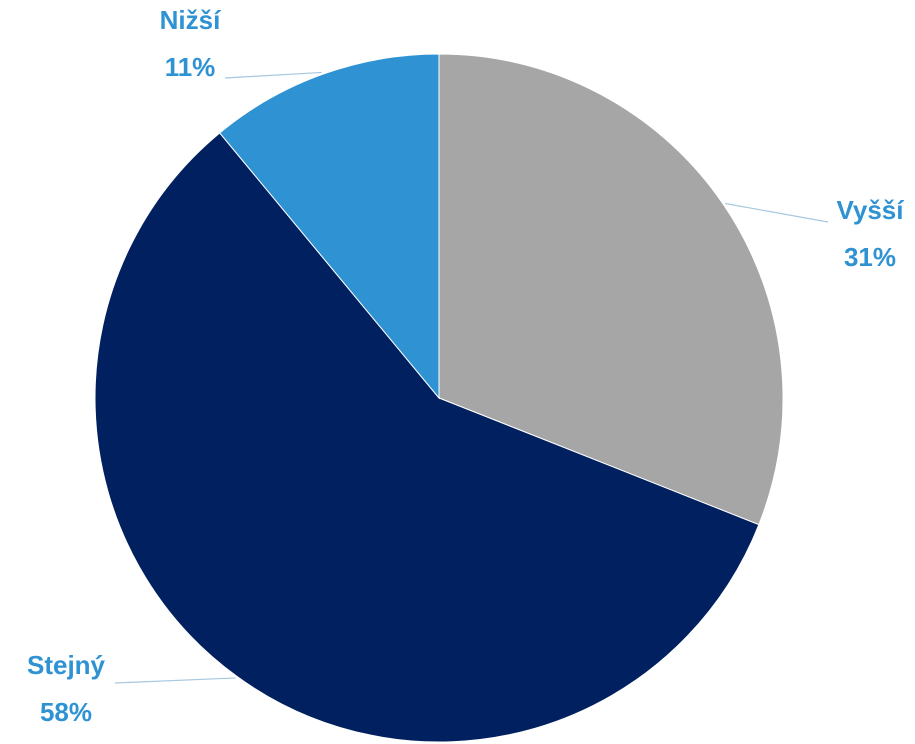  I want to click on slice-value-label: 11%, so click(190, 67).